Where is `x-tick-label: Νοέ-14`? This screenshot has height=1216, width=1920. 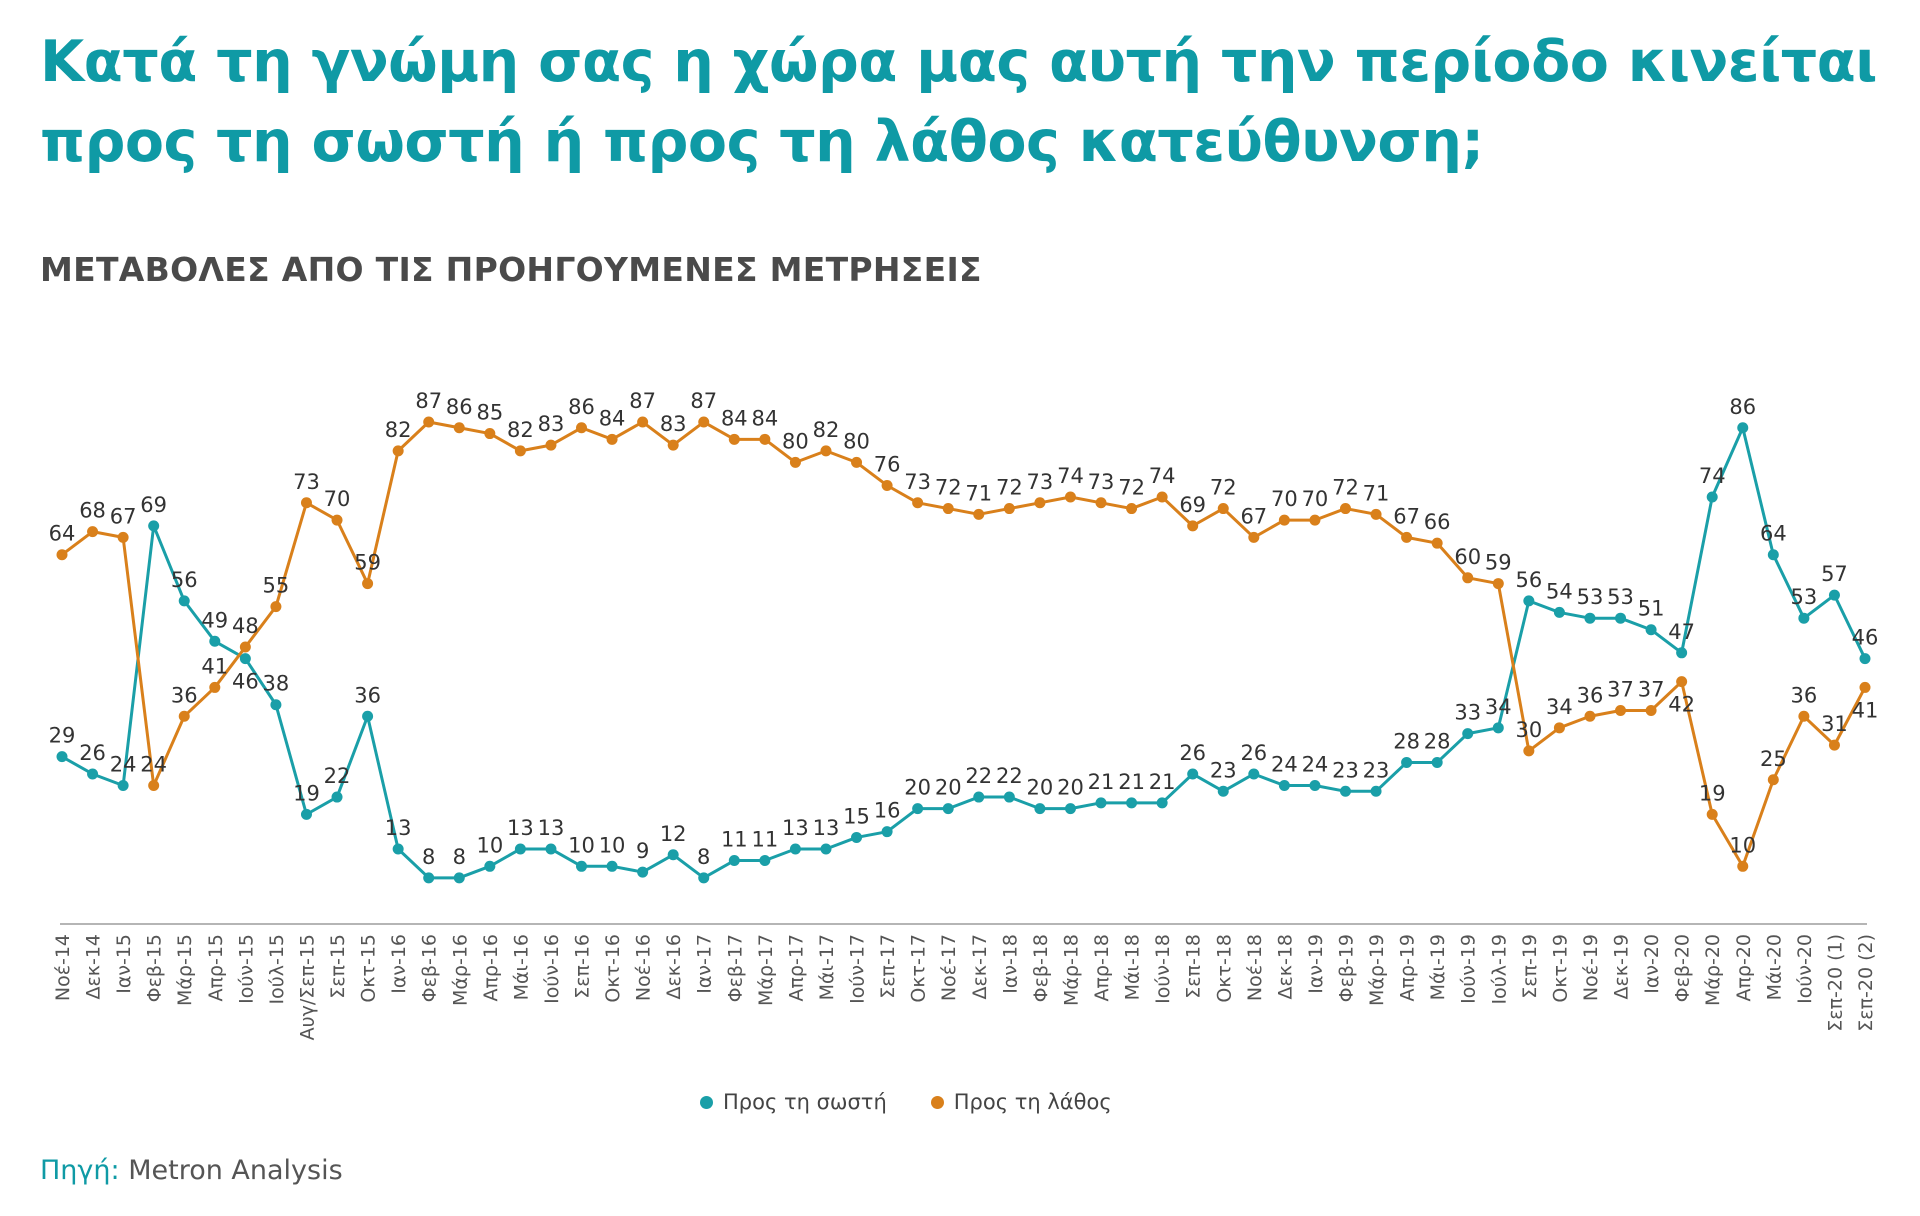 x-tick-label: Νοέ-14 is located at coordinates (63, 967).